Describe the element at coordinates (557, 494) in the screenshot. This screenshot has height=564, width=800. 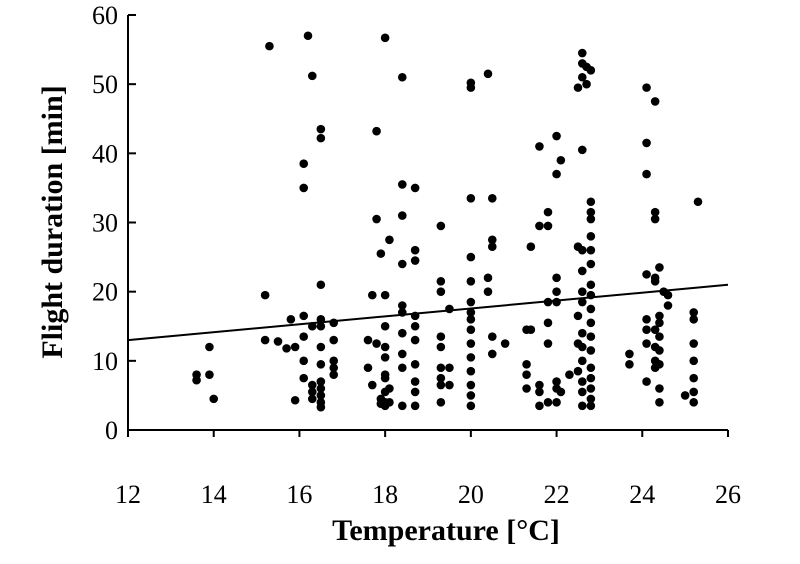
I see `x-tick-label: 22` at that location.